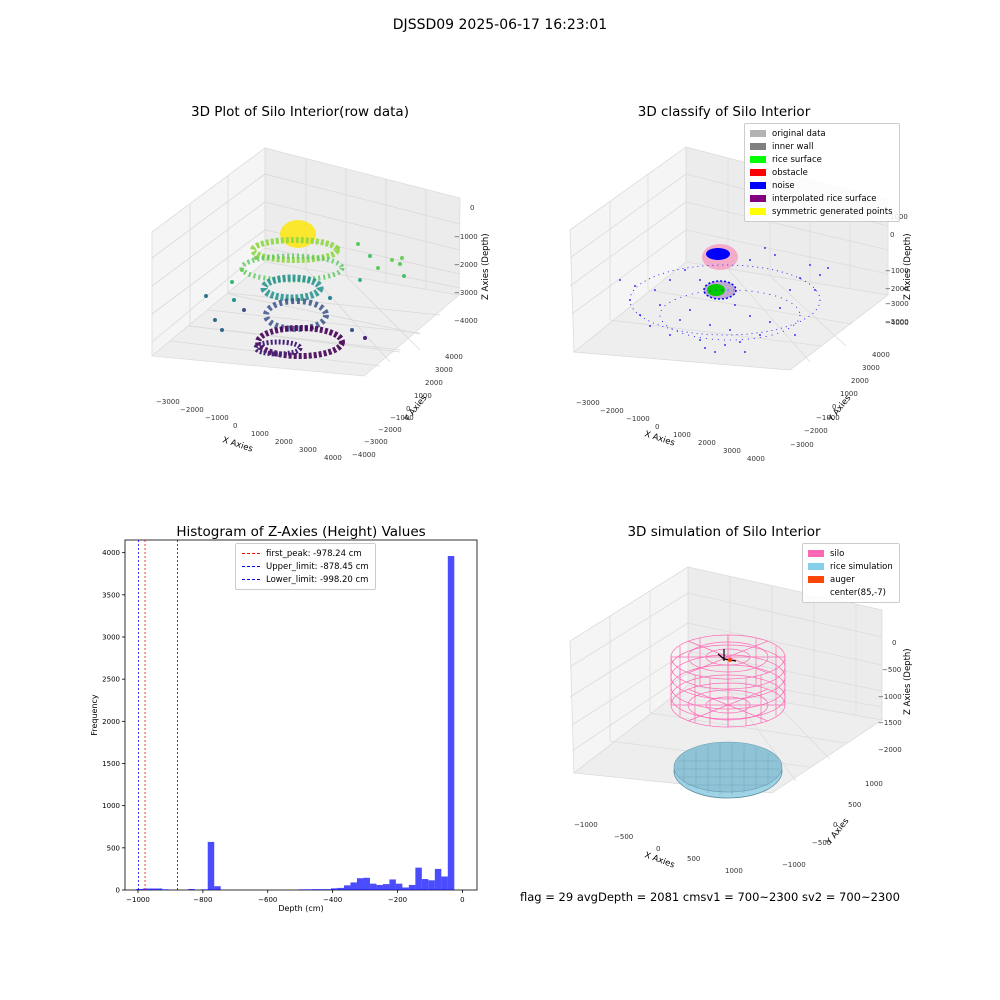 This screenshot has height=1000, width=1000. What do you see at coordinates (850, 579) in the screenshot?
I see `legend-item: auger` at bounding box center [850, 579].